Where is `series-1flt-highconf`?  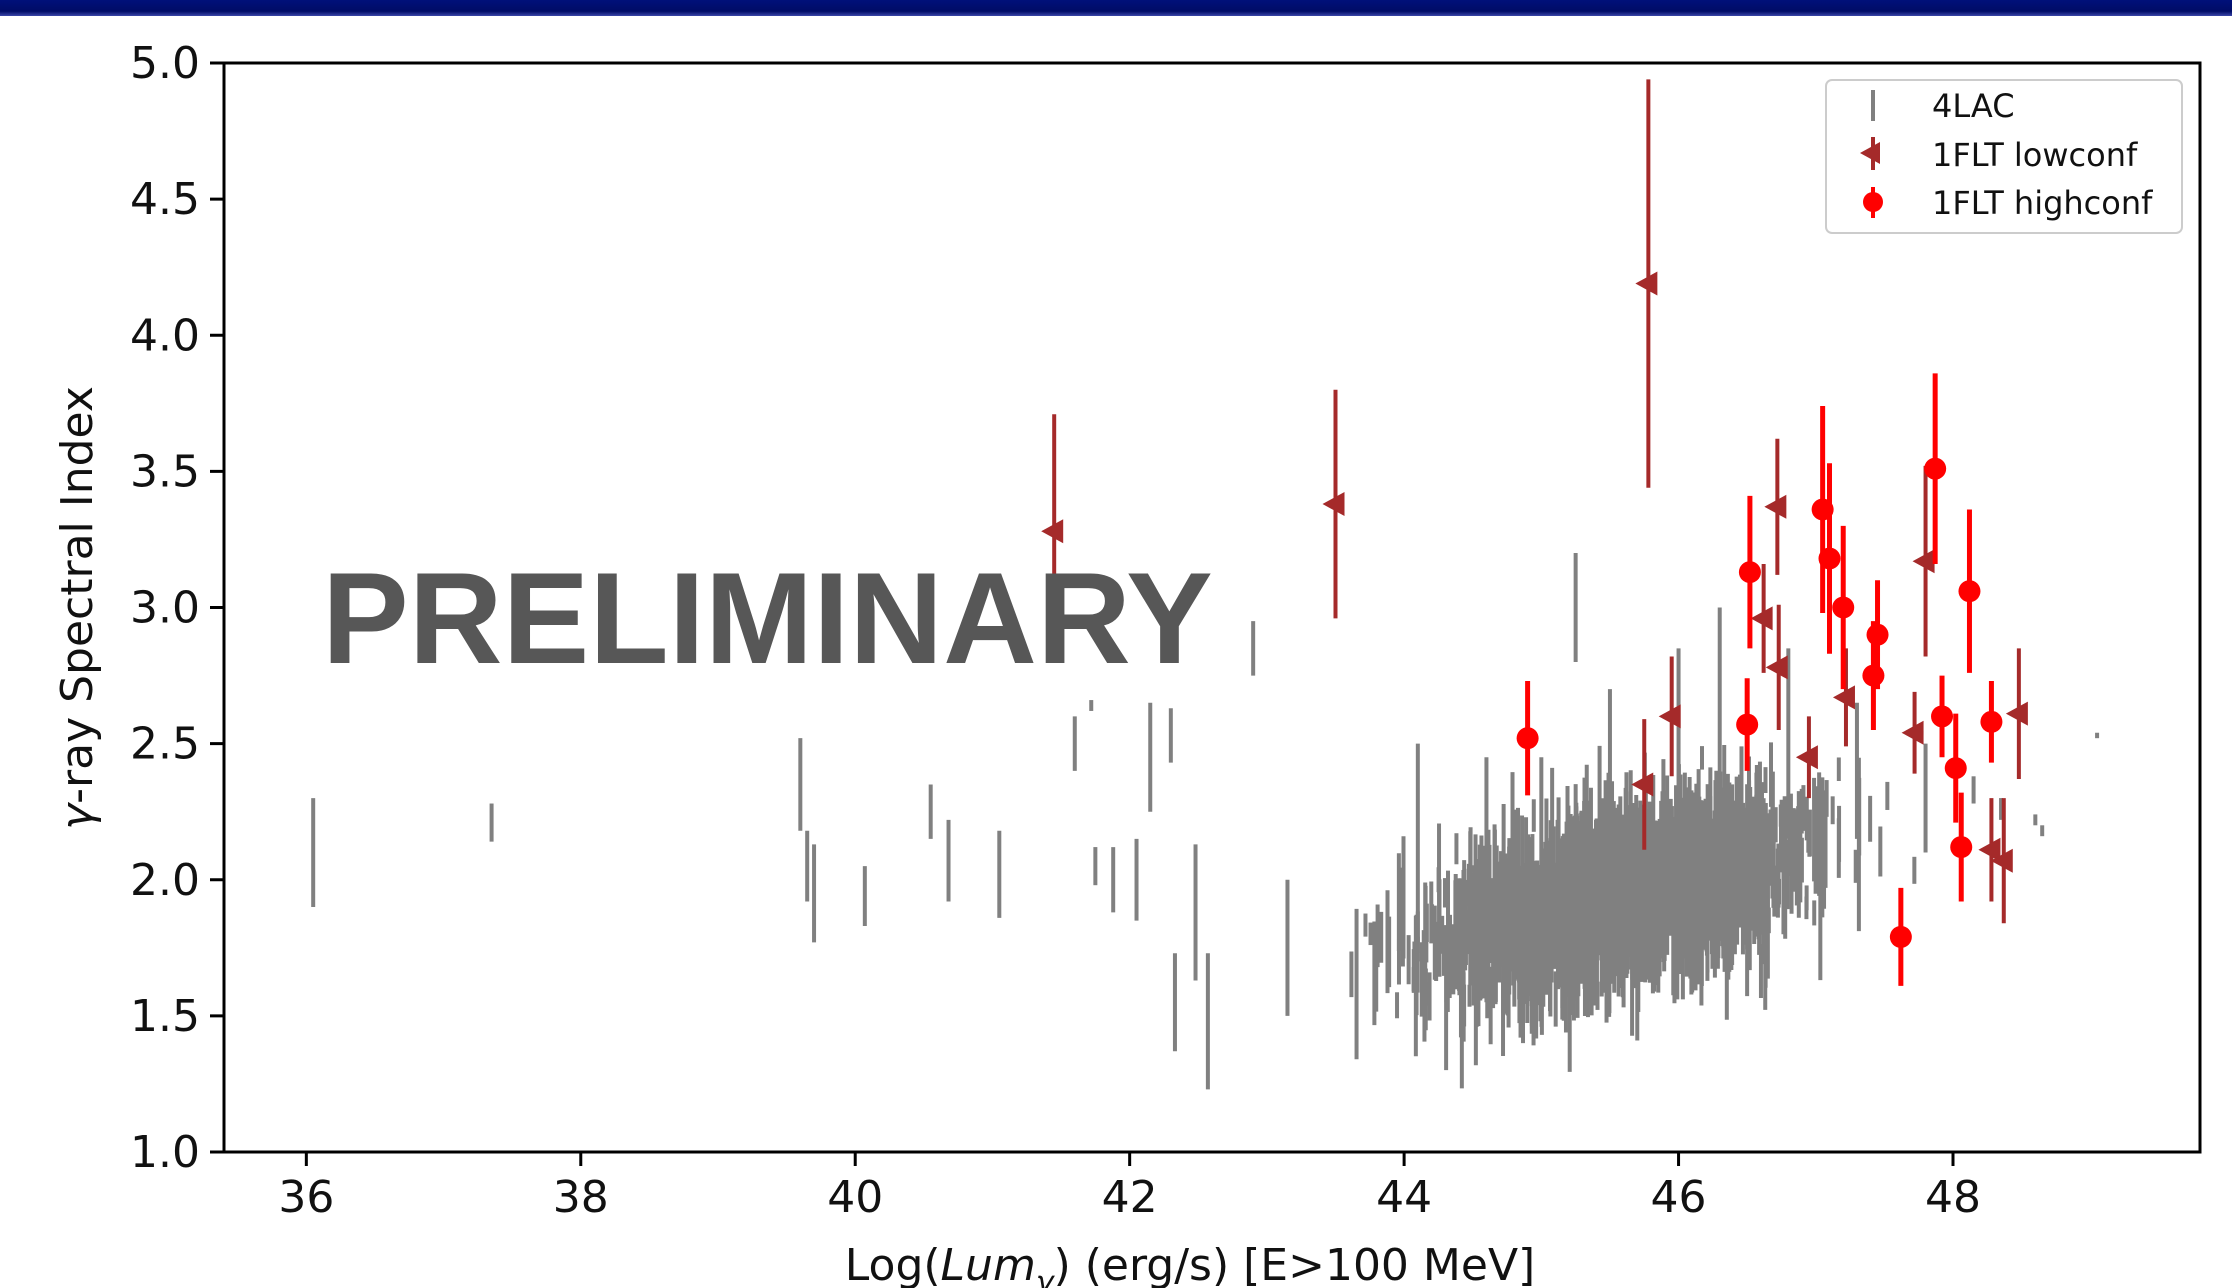 series-1flt-highconf is located at coordinates (1759, 679).